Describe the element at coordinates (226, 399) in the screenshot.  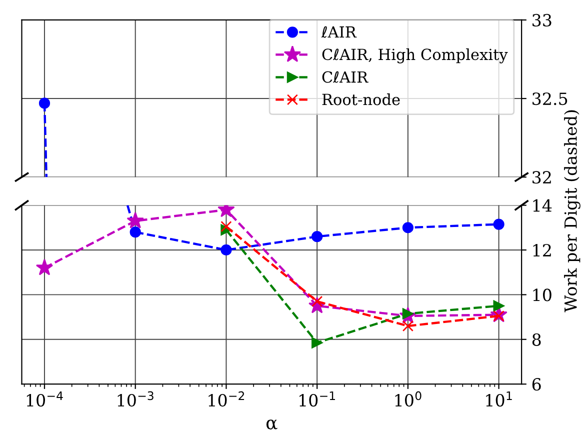
I see `x-tick-label: 10$^{−2}$` at that location.